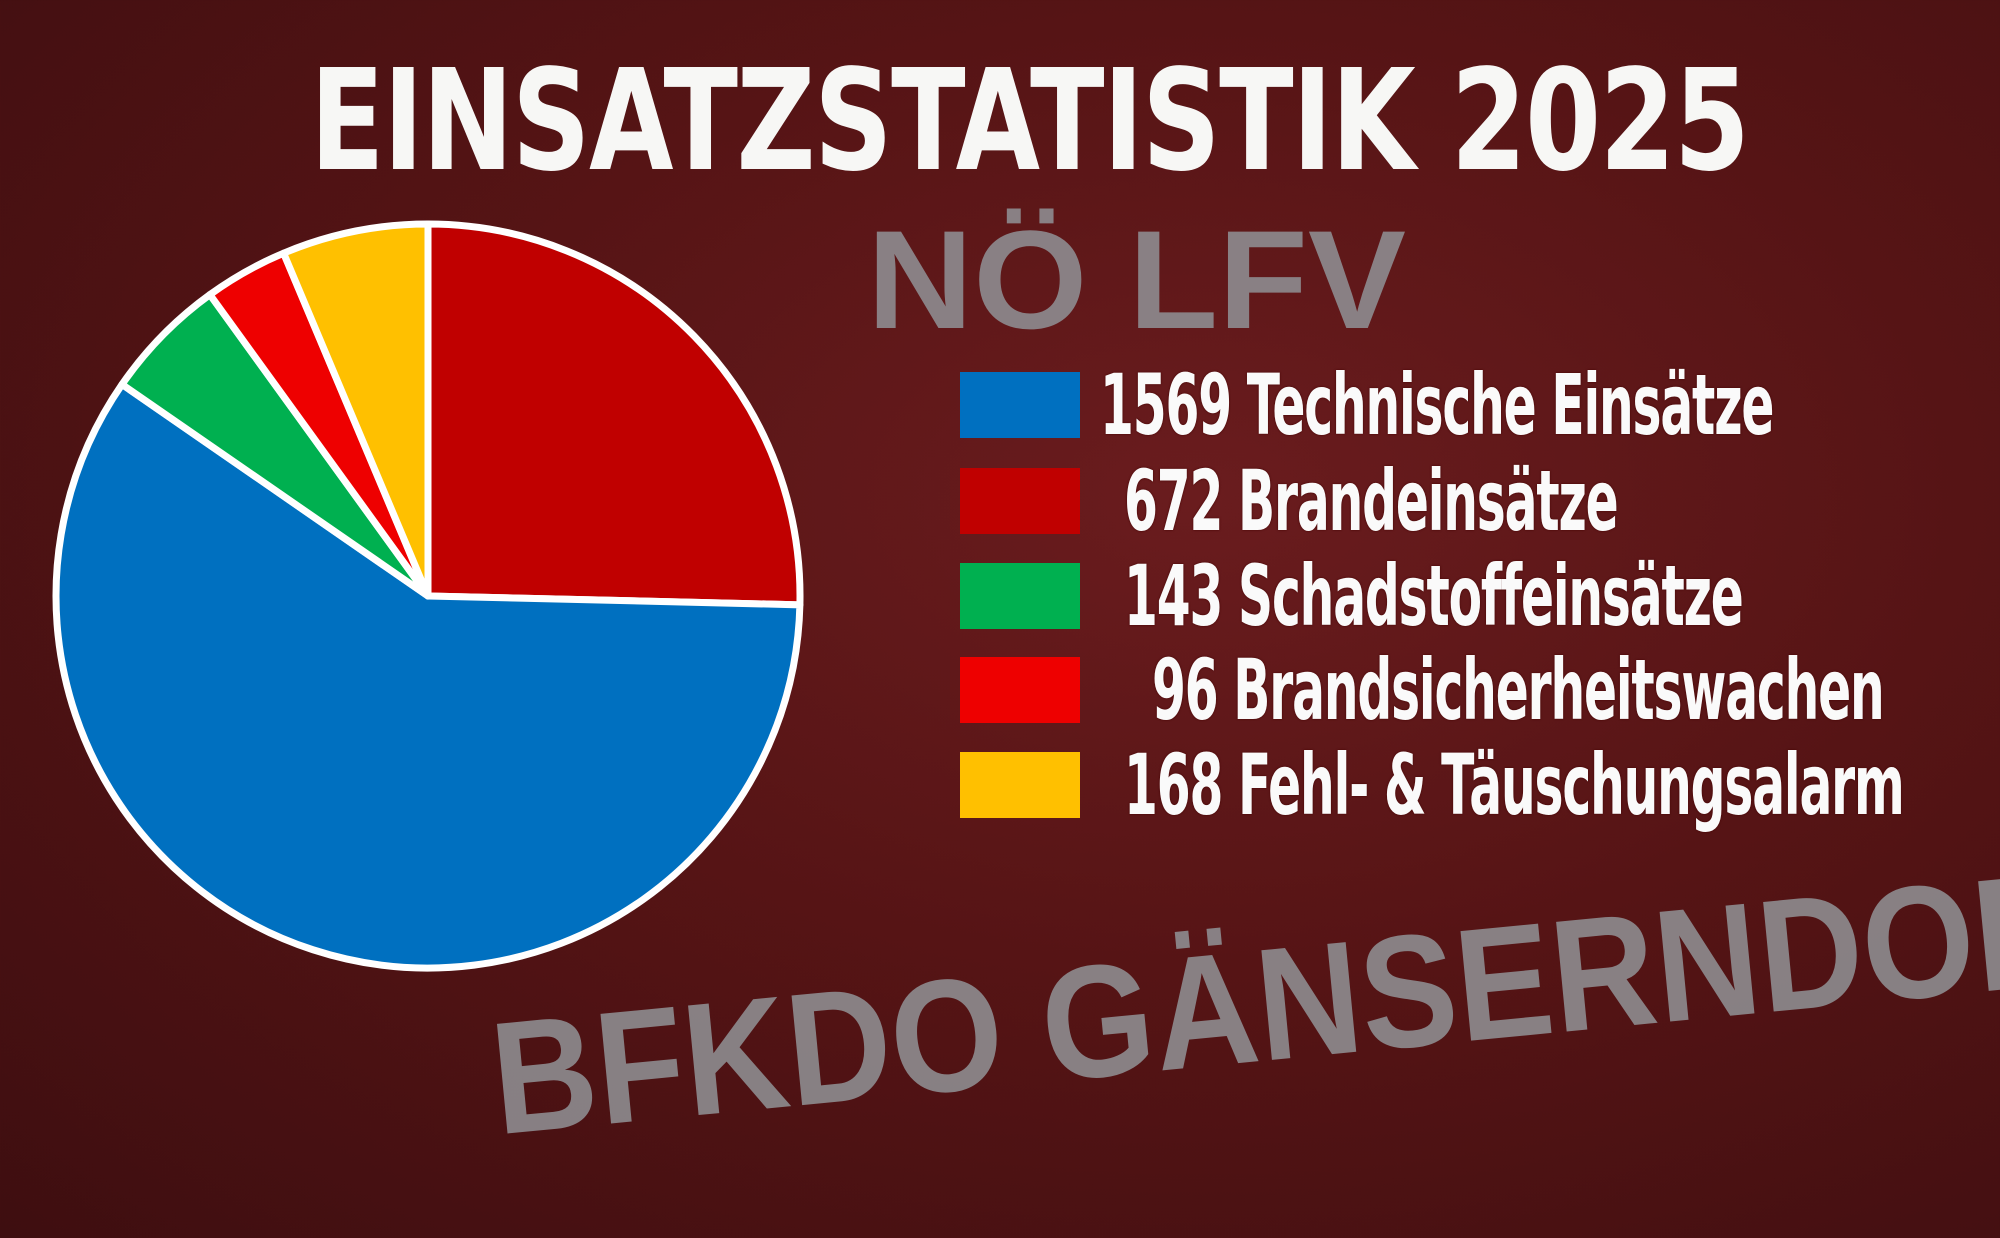 This screenshot has height=1238, width=2000. Describe the element at coordinates (1371, 501) in the screenshot. I see `legend-label: 672 Brandeinsätze` at that location.